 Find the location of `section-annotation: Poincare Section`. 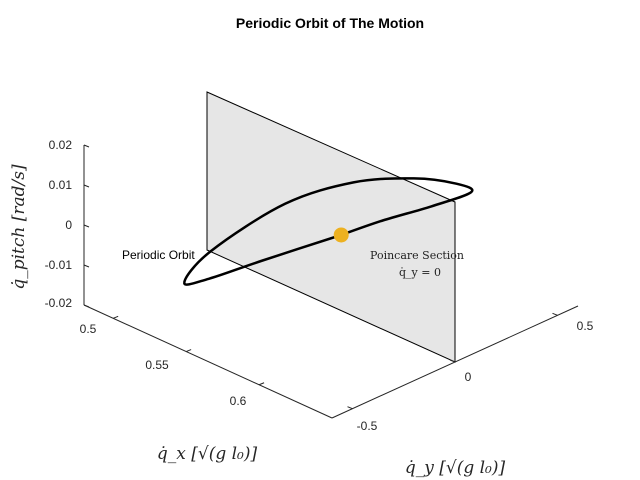

section-annotation: Poincare Section is located at coordinates (417, 255).